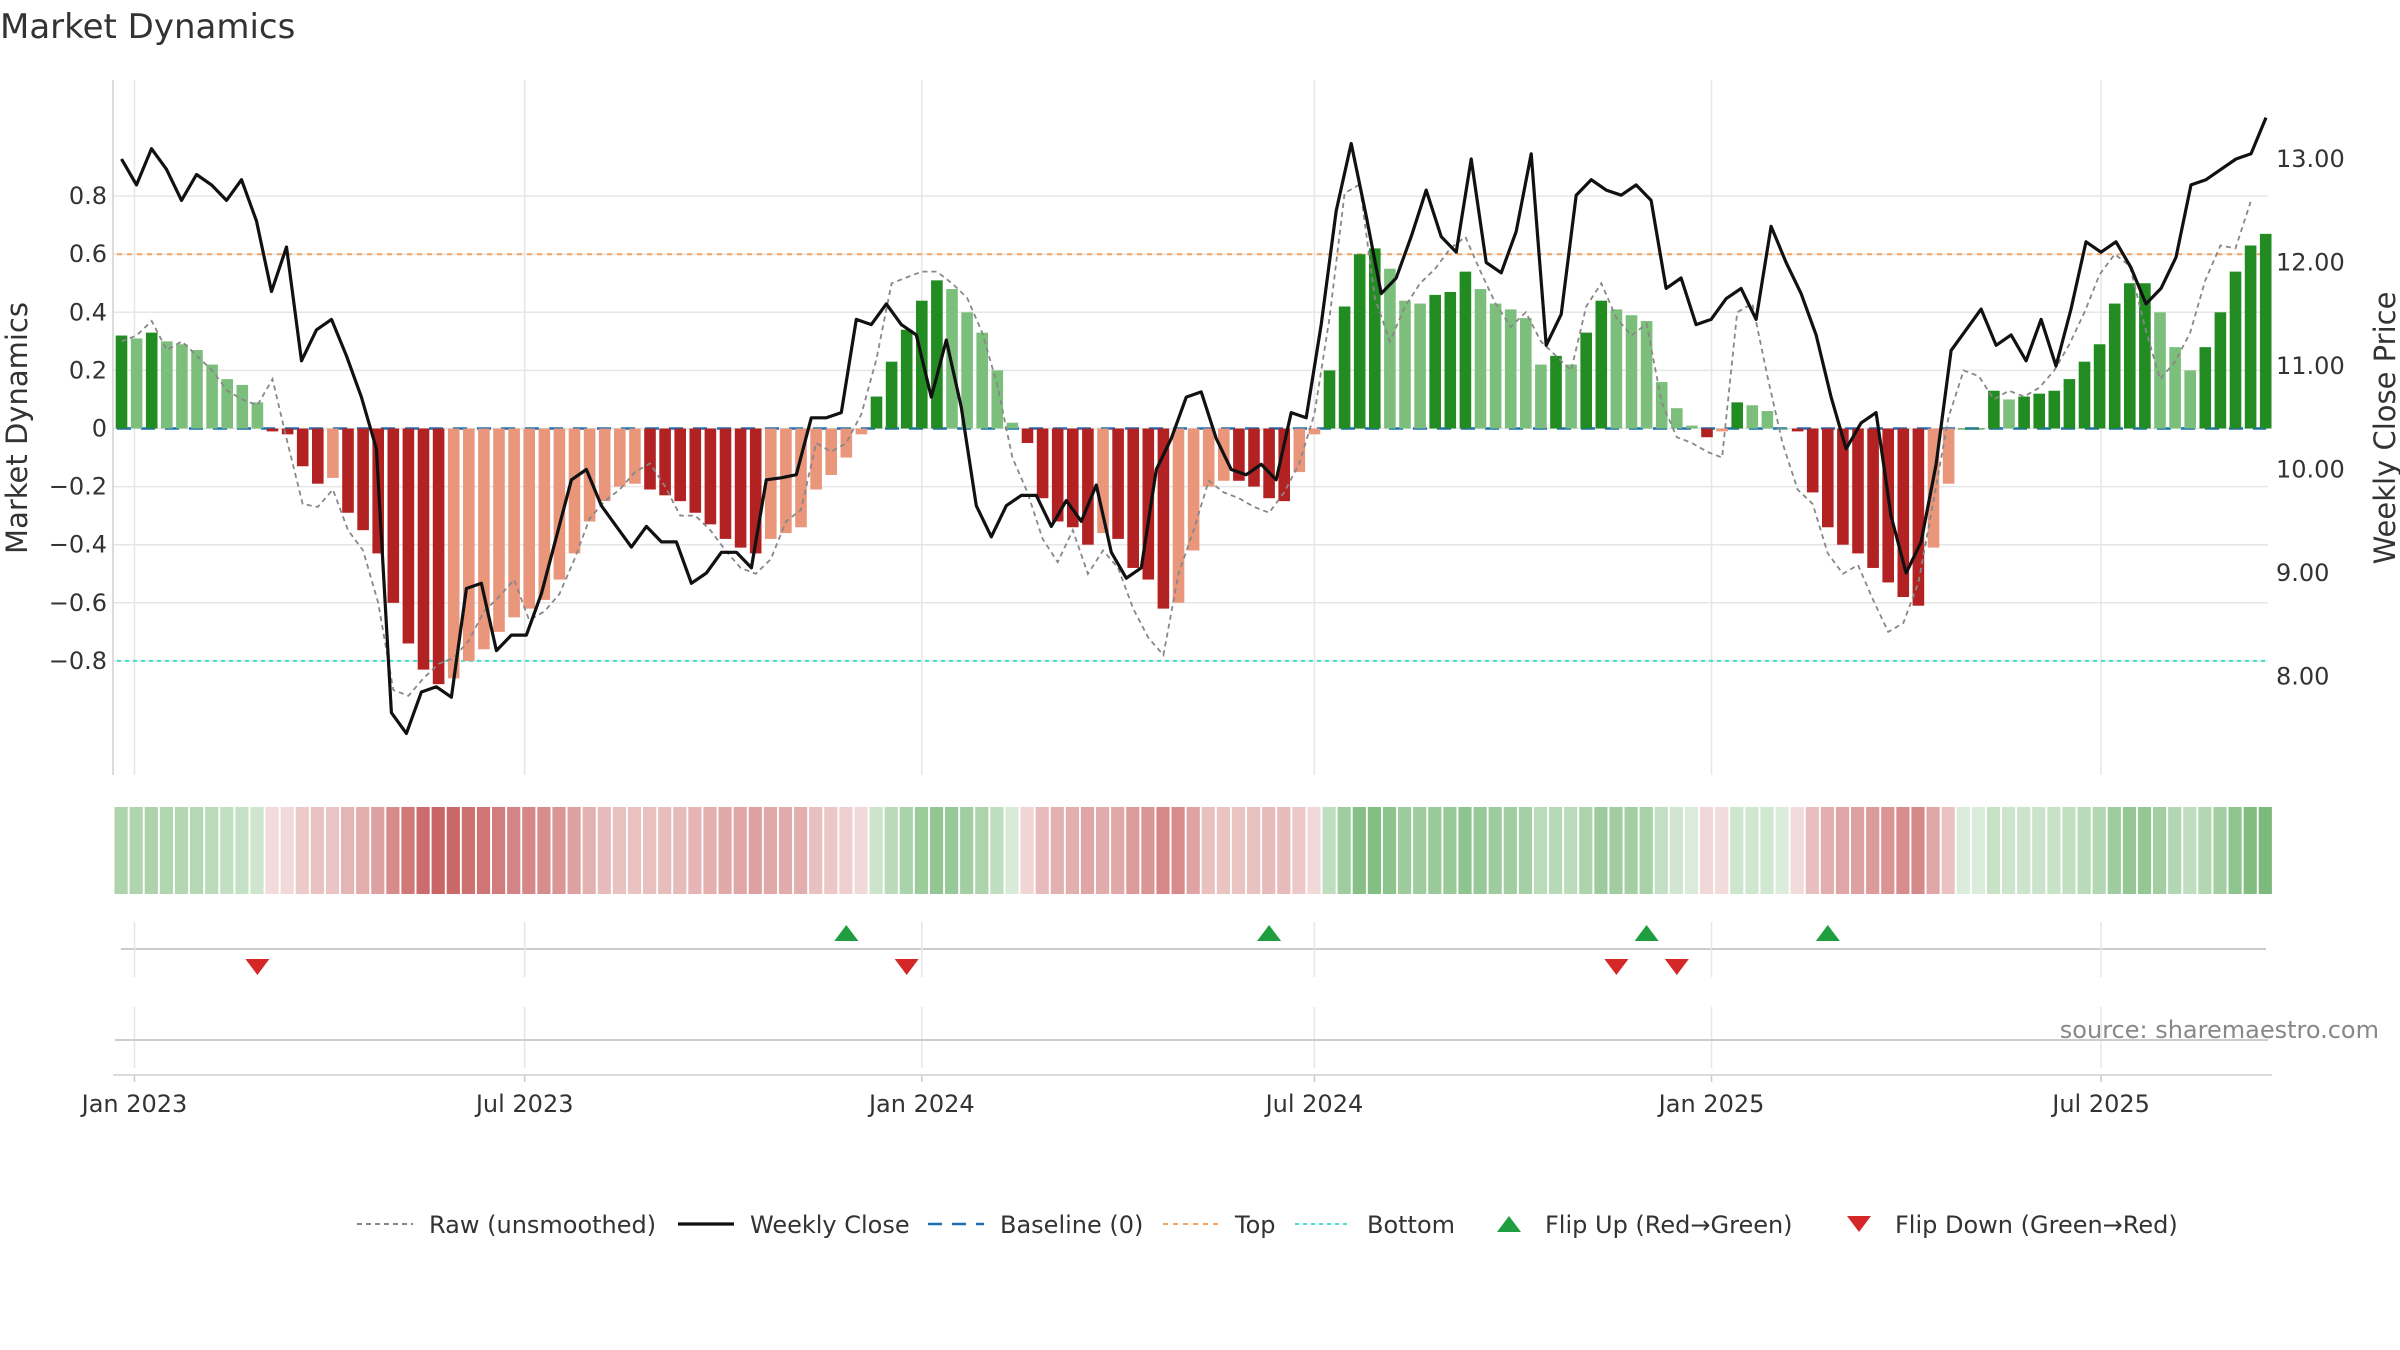  What do you see at coordinates (99, 429) in the screenshot?
I see `left-tick-label: 0` at bounding box center [99, 429].